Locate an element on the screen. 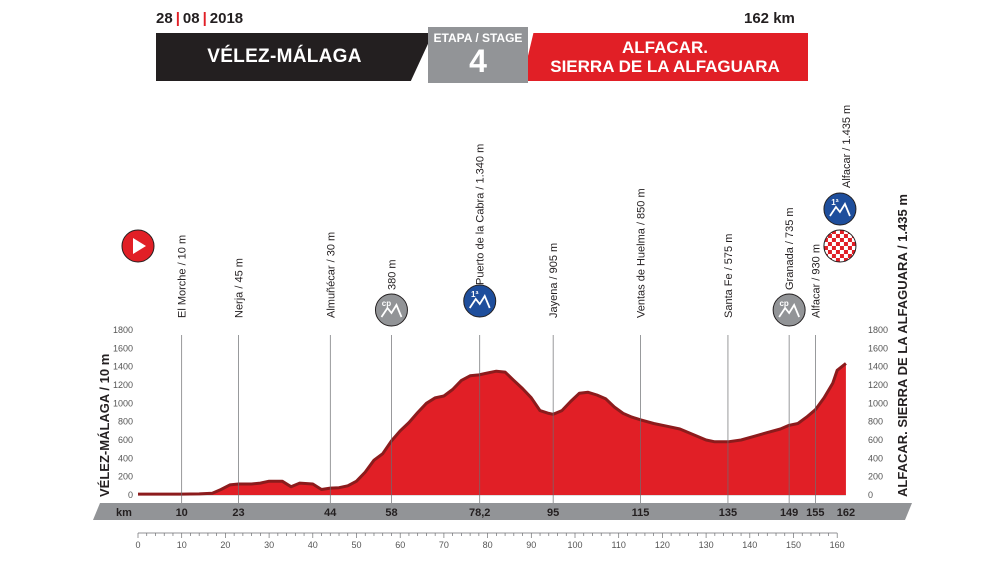 The width and height of the screenshot is (1000, 565). x-tick-label: 10 is located at coordinates (182, 545).